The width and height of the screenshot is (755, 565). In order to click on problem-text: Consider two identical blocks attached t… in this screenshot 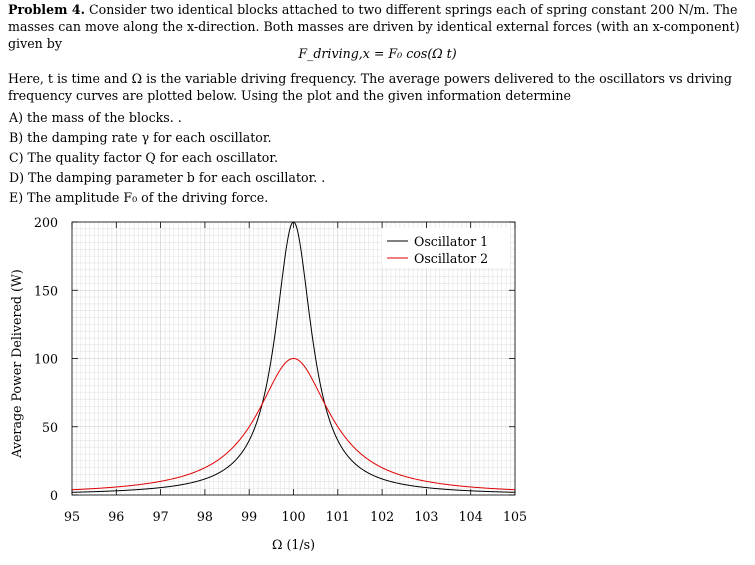, I will do `click(374, 26)`.